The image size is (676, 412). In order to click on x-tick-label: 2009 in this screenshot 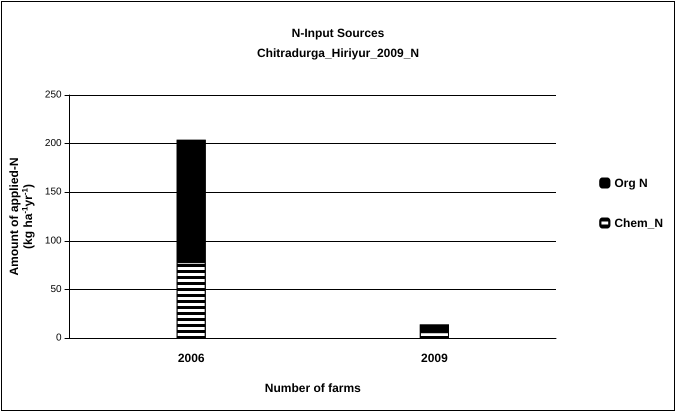, I will do `click(434, 358)`.